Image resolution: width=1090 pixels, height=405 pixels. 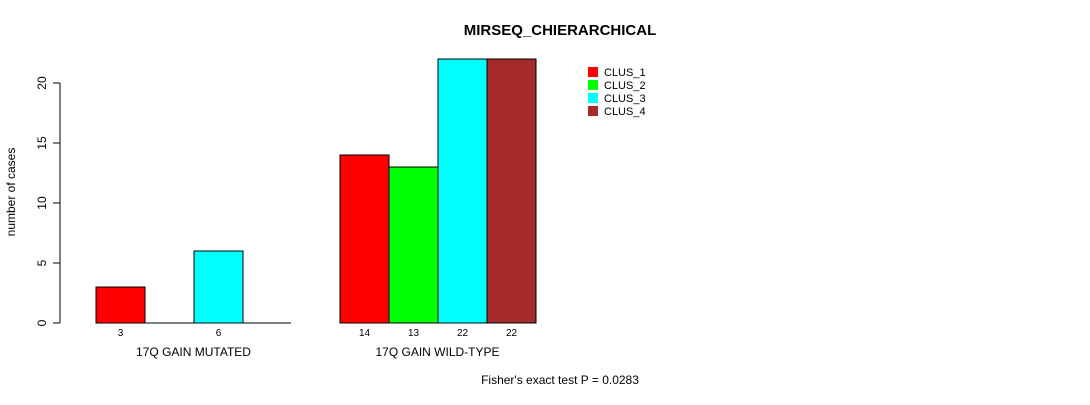 I want to click on y-axis: 0 5 10 15 20, so click(x=48, y=201).